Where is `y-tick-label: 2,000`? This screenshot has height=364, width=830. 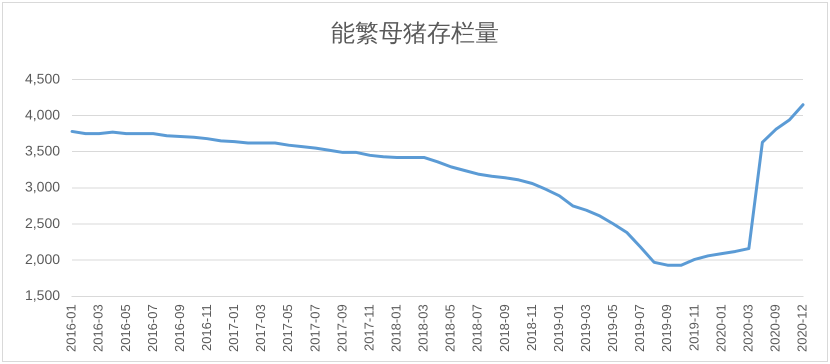 y-tick-label: 2,000 is located at coordinates (42, 259).